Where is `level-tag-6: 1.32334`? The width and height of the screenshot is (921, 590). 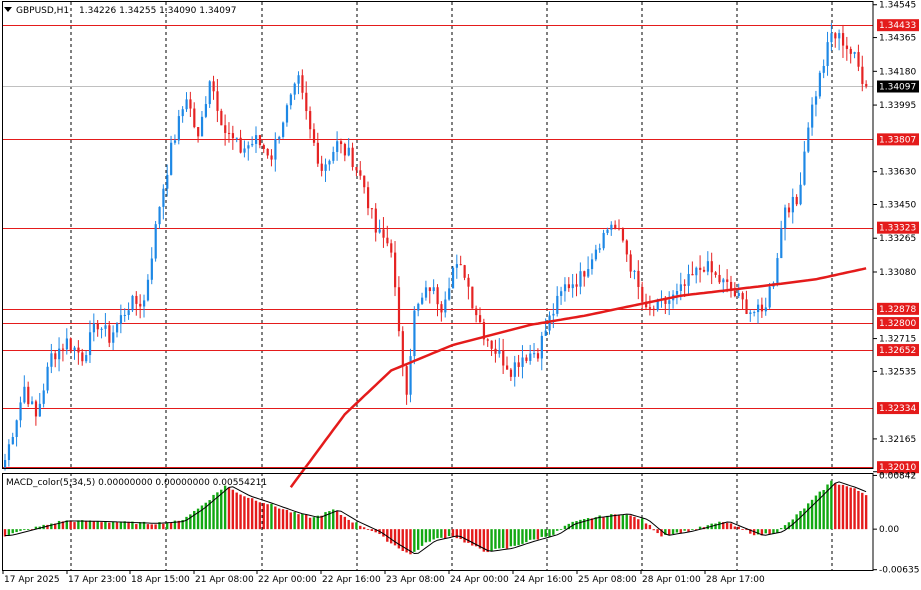
level-tag-6: 1.32334 is located at coordinates (898, 408).